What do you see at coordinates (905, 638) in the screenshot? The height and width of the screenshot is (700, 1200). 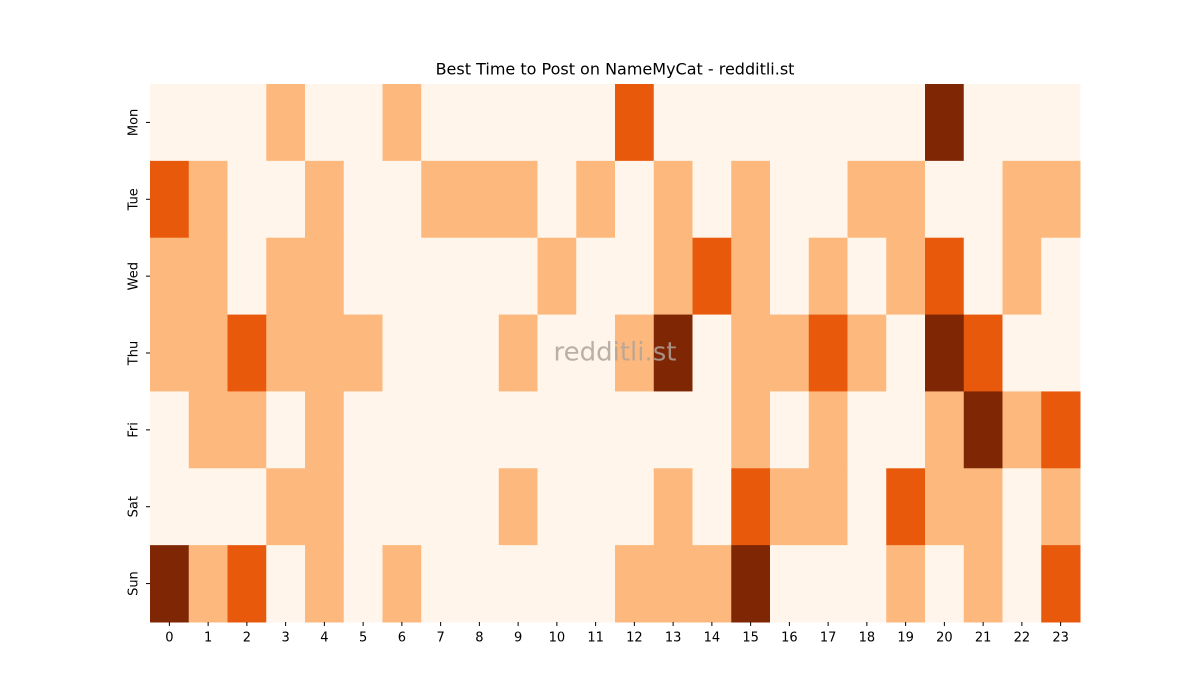 I see `x-tick-label: 19` at bounding box center [905, 638].